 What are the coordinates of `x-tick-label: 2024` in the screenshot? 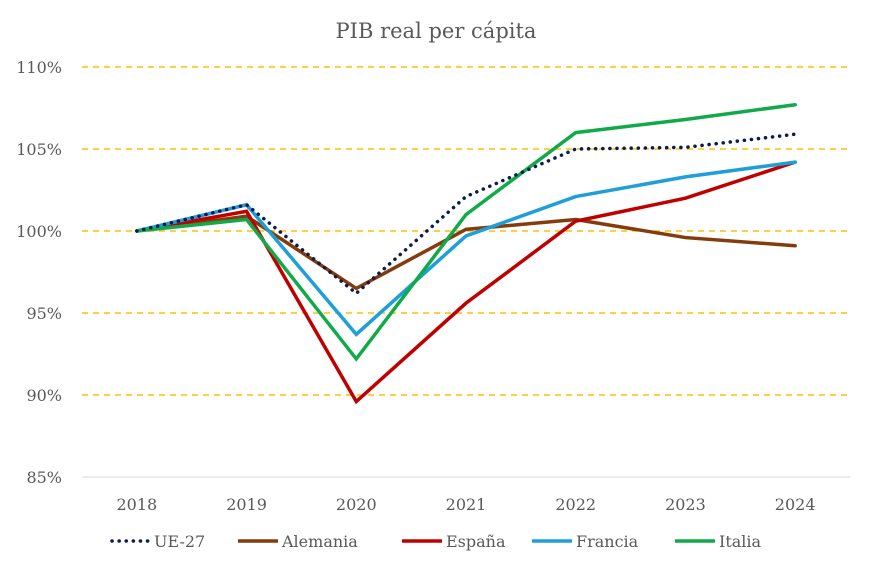 It's located at (795, 504).